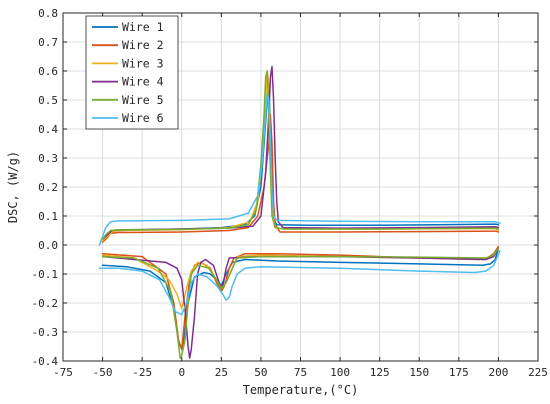  I want to click on y-tick-label: 0.7, so click(48, 42).